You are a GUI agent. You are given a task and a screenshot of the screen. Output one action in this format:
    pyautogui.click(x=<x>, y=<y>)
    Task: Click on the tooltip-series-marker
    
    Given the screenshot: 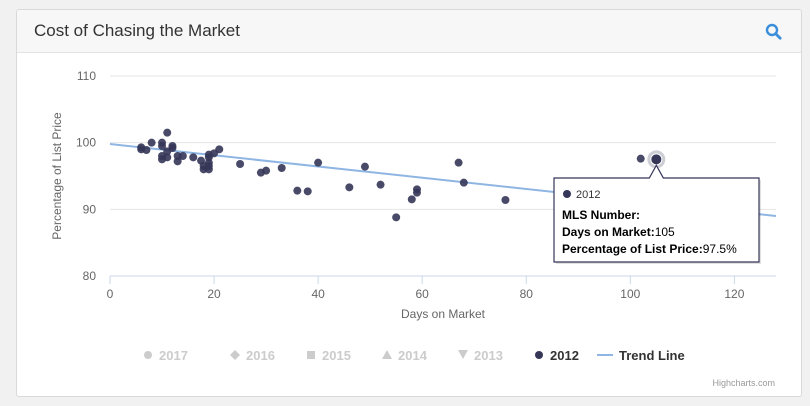 What is the action you would take?
    pyautogui.click(x=567, y=194)
    